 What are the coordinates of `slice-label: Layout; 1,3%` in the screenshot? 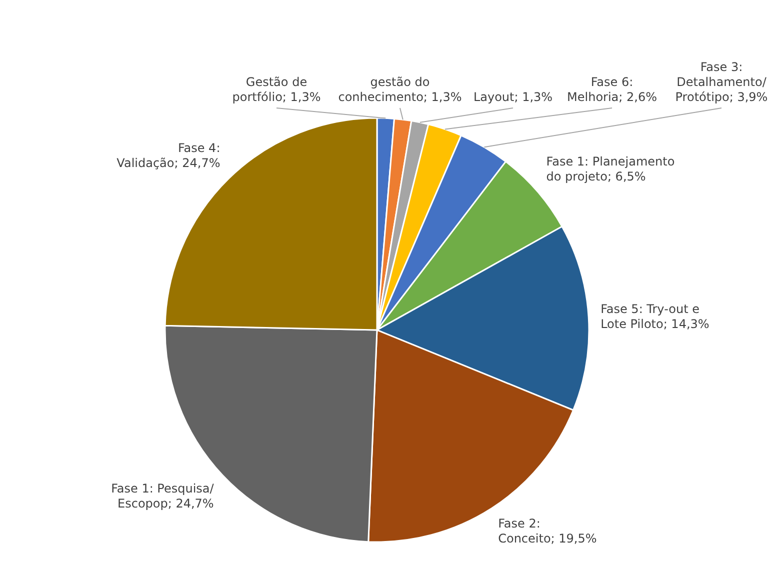 It's located at (513, 97).